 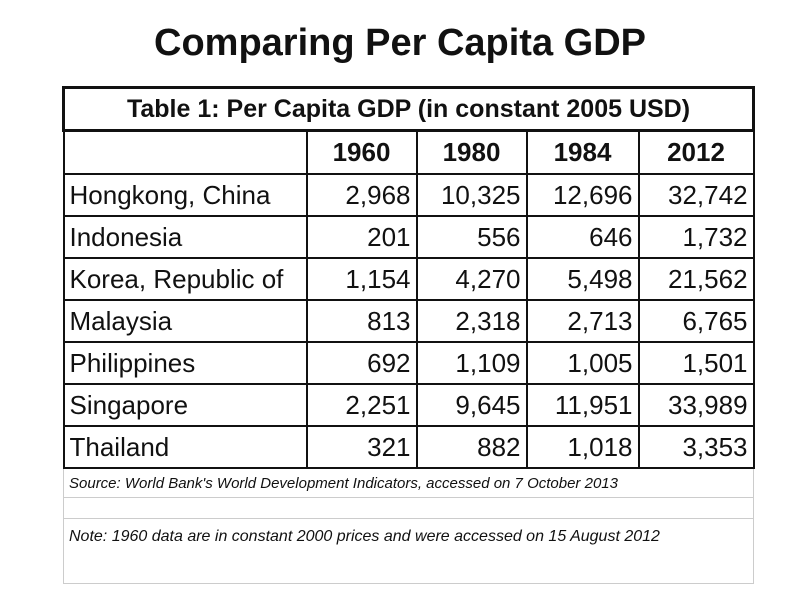 I want to click on value-cell: 11,951, so click(x=582, y=405).